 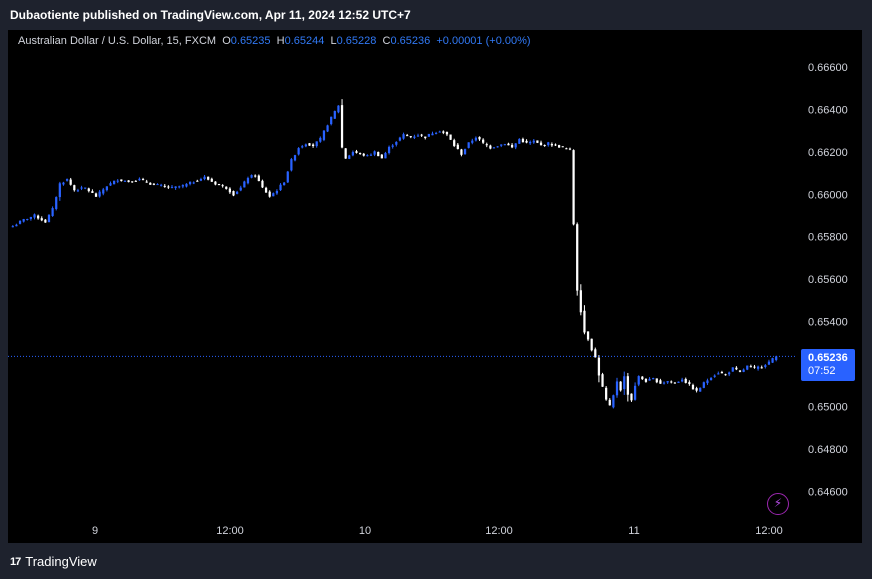 I want to click on last-price: 0.65236, so click(x=828, y=358).